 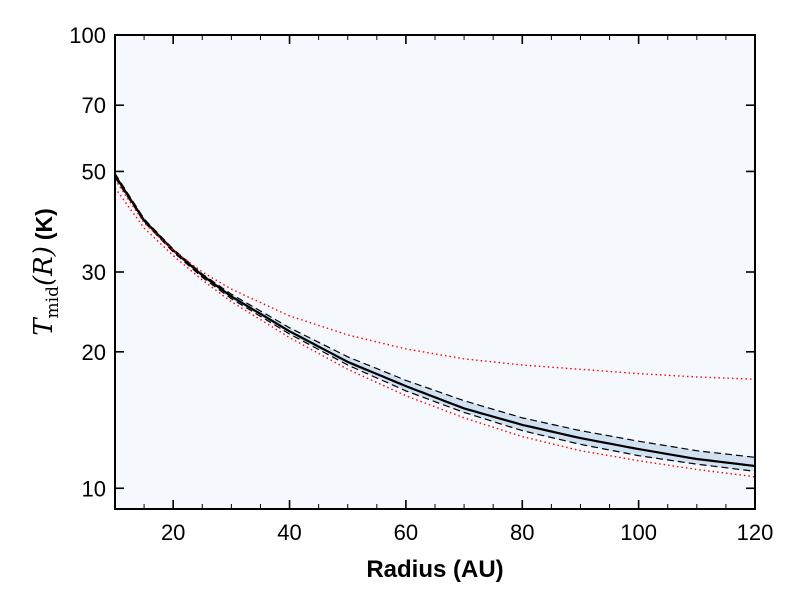 What do you see at coordinates (44, 224) in the screenshot?
I see `y-axis-unit: (K)` at bounding box center [44, 224].